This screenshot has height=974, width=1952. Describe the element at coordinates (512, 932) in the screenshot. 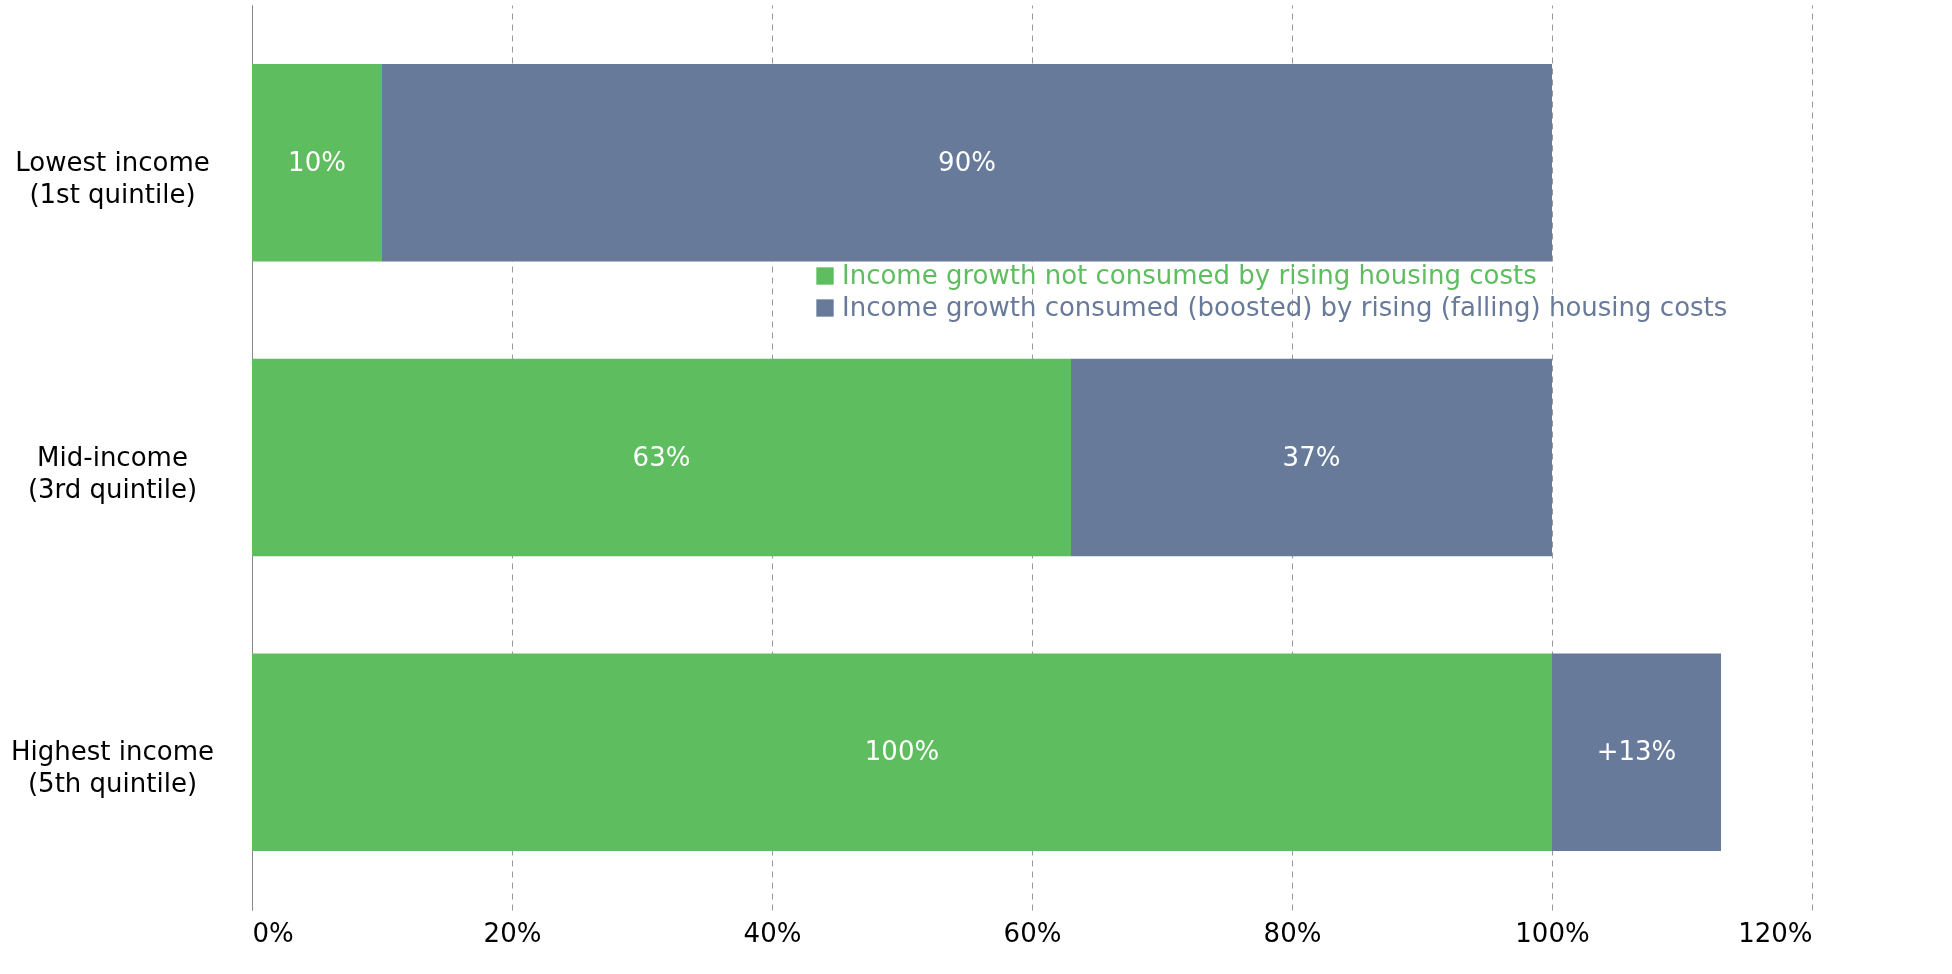

I see `x-tick-label: 20%` at that location.